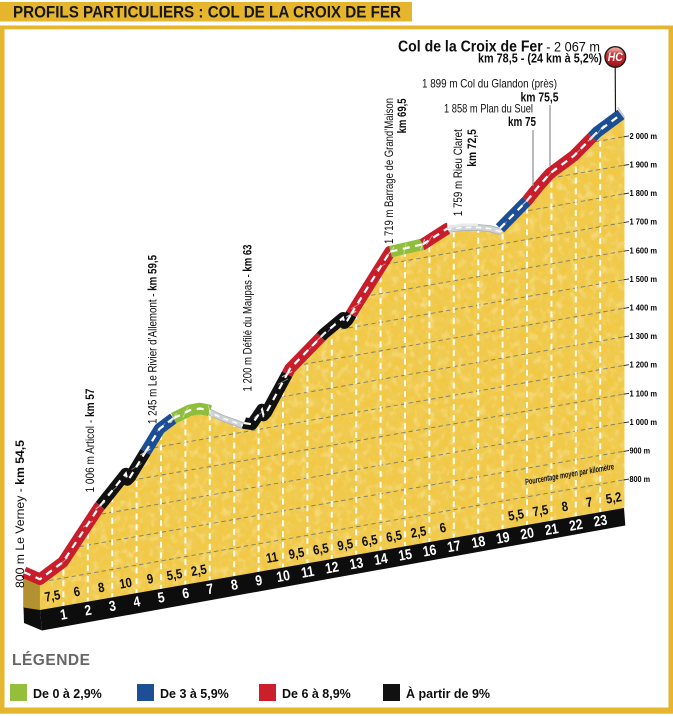 Image resolution: width=673 pixels, height=717 pixels. I want to click on svg-text: 16, so click(429, 550).